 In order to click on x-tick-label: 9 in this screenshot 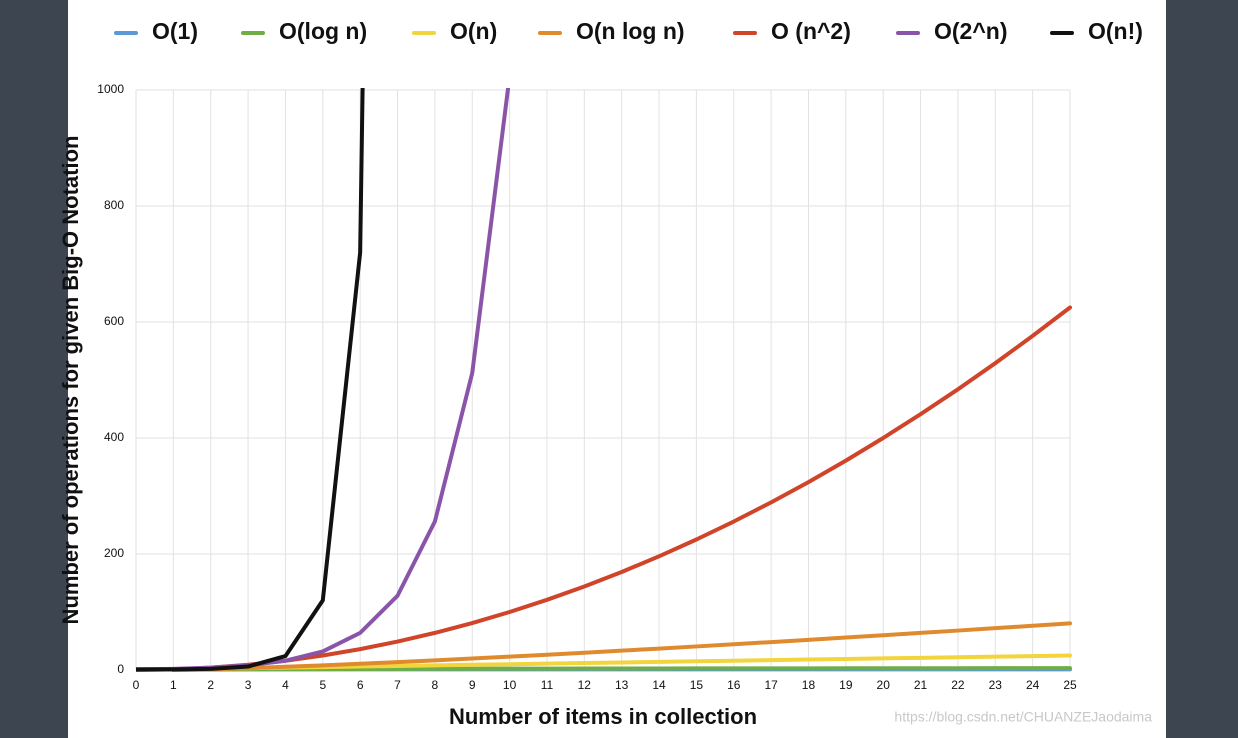, I will do `click(472, 685)`.